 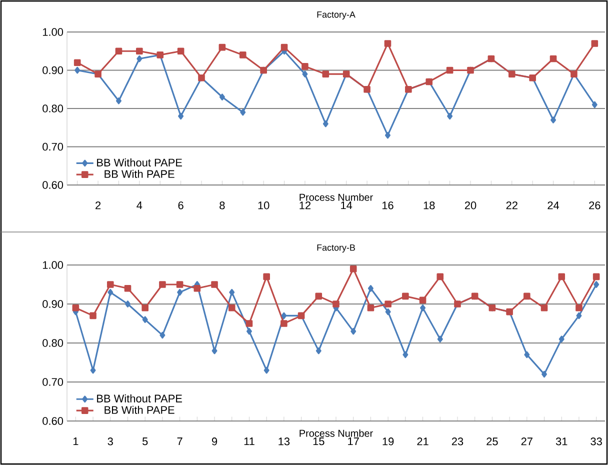 I want to click on x-tick-label: 2, so click(x=98, y=206).